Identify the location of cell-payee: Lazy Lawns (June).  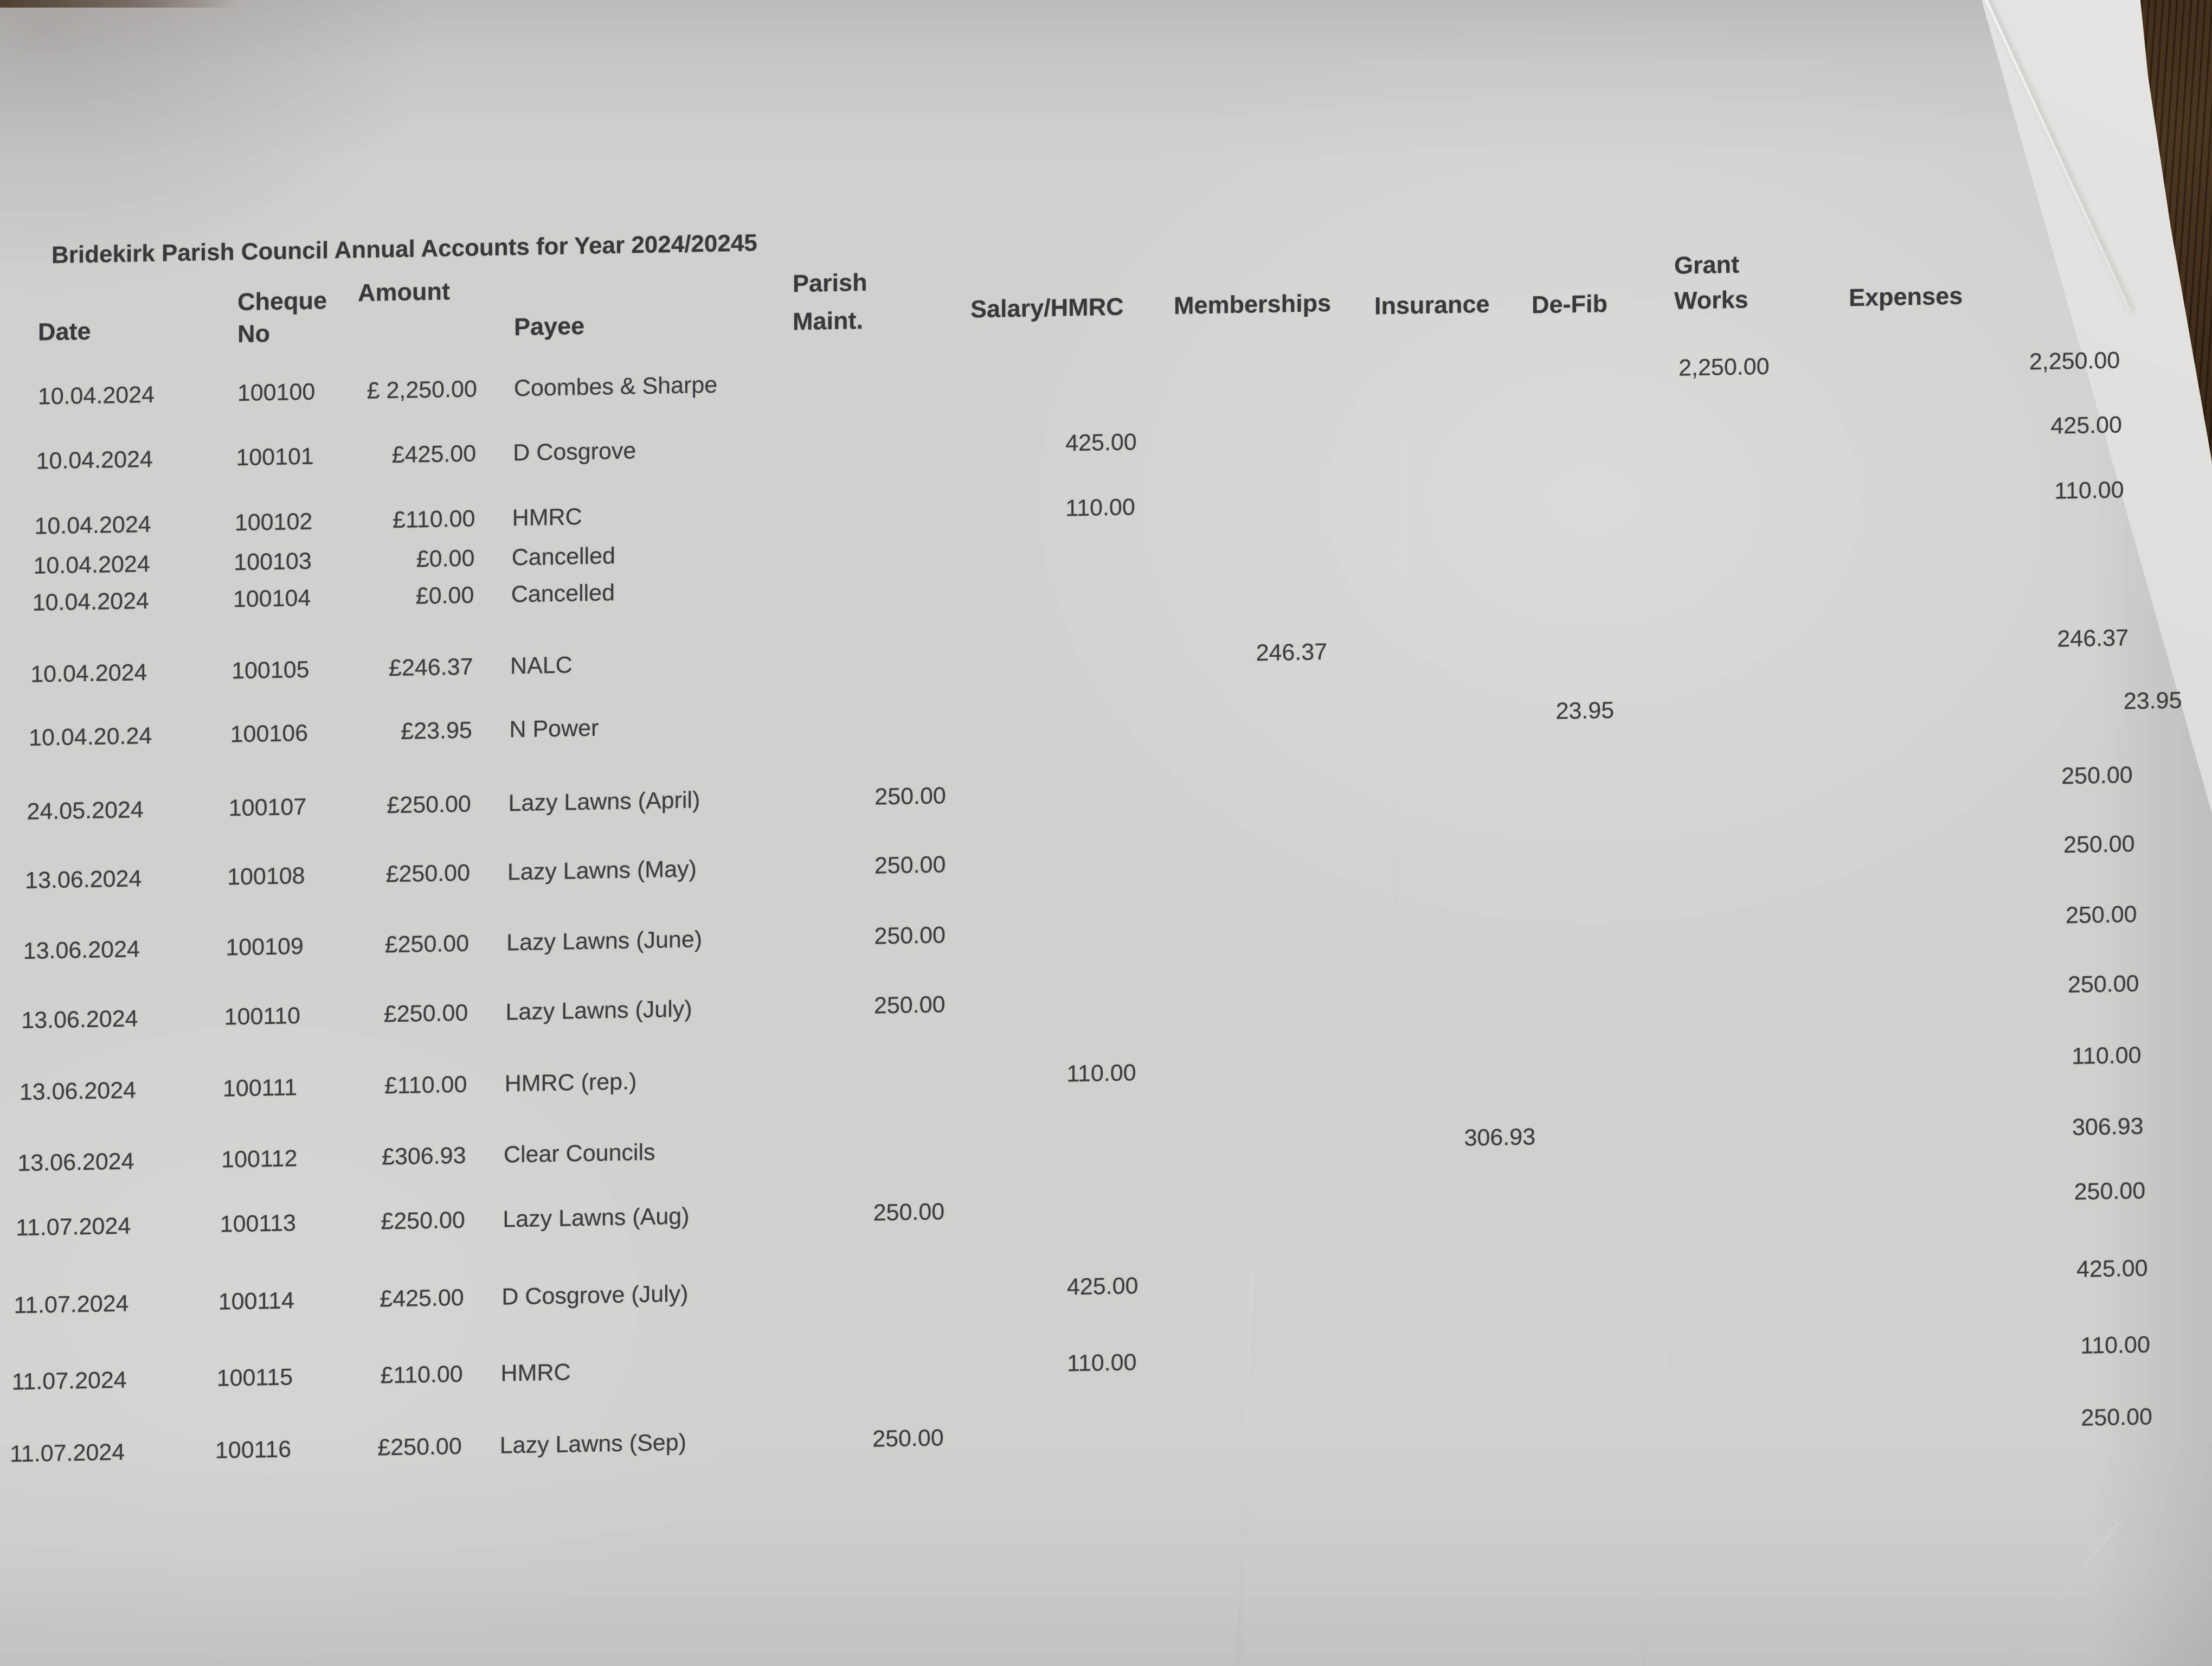
(604, 941).